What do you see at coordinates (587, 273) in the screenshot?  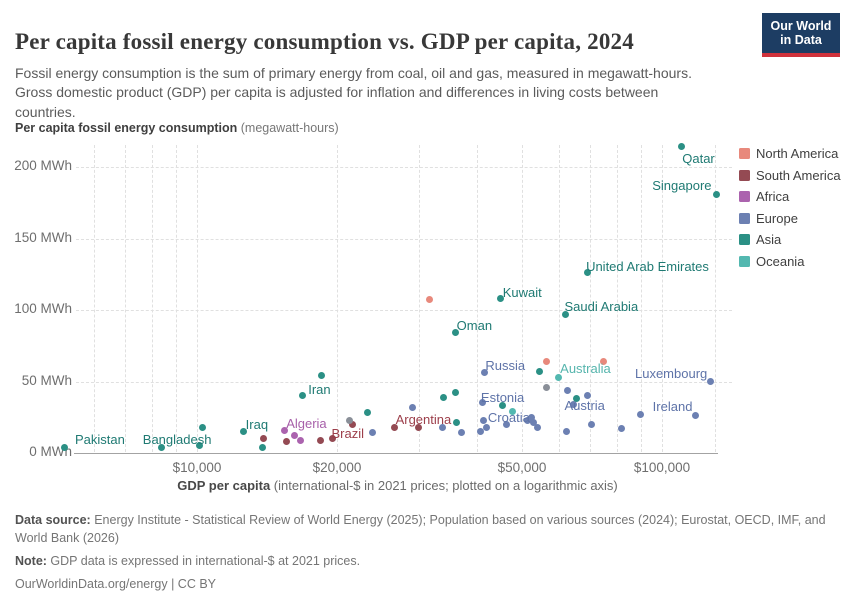 I see `data-point-united-arab-emirates` at bounding box center [587, 273].